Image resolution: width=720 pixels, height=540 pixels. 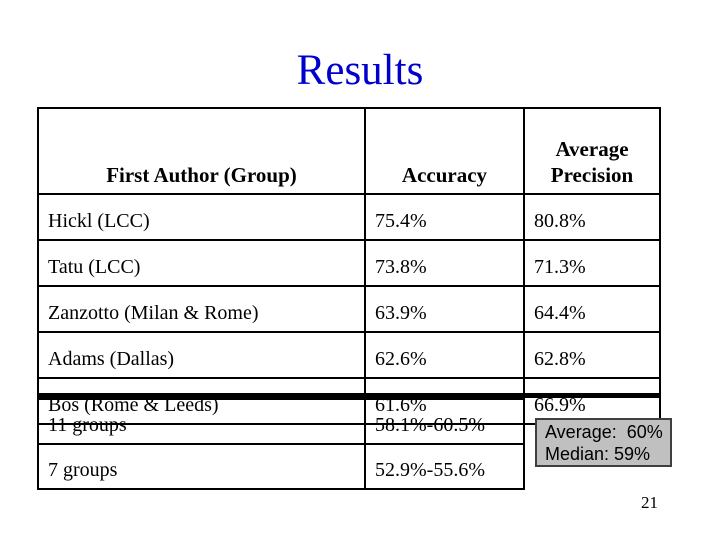 I want to click on callout-average-line: Average: 60%, so click(x=604, y=432).